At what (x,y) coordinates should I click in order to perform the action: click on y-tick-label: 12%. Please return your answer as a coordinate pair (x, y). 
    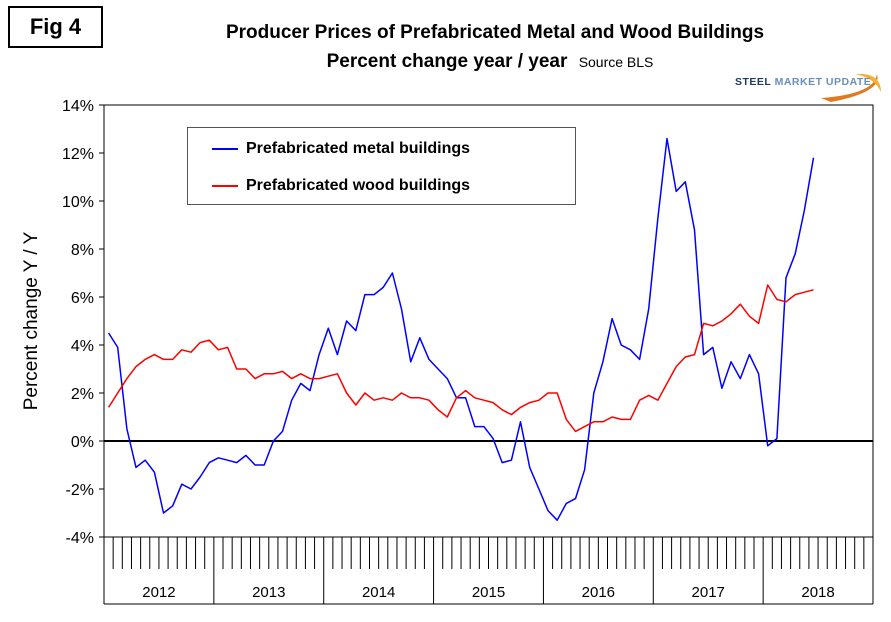
    Looking at the image, I should click on (78, 154).